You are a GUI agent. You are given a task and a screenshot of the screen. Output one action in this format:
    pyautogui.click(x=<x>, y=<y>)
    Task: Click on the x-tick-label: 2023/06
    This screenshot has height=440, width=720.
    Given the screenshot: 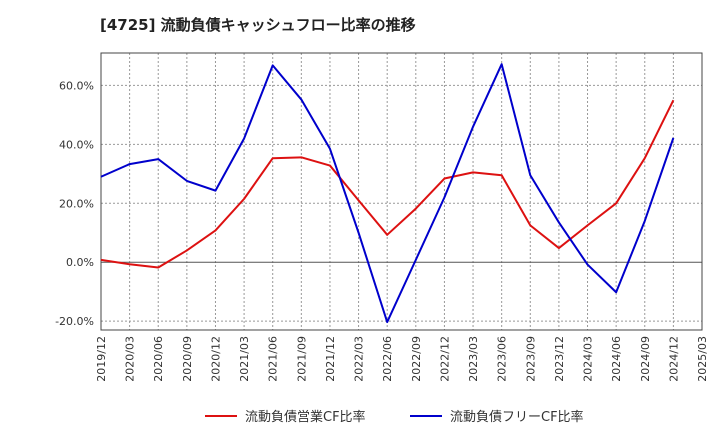 What is the action you would take?
    pyautogui.click(x=502, y=359)
    